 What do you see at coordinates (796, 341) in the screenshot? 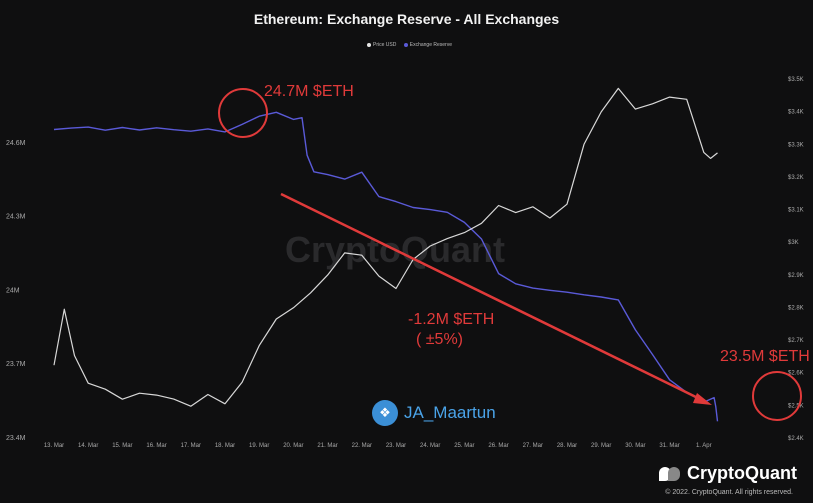
I see `y-right-tick-label: $2.7K` at bounding box center [796, 341].